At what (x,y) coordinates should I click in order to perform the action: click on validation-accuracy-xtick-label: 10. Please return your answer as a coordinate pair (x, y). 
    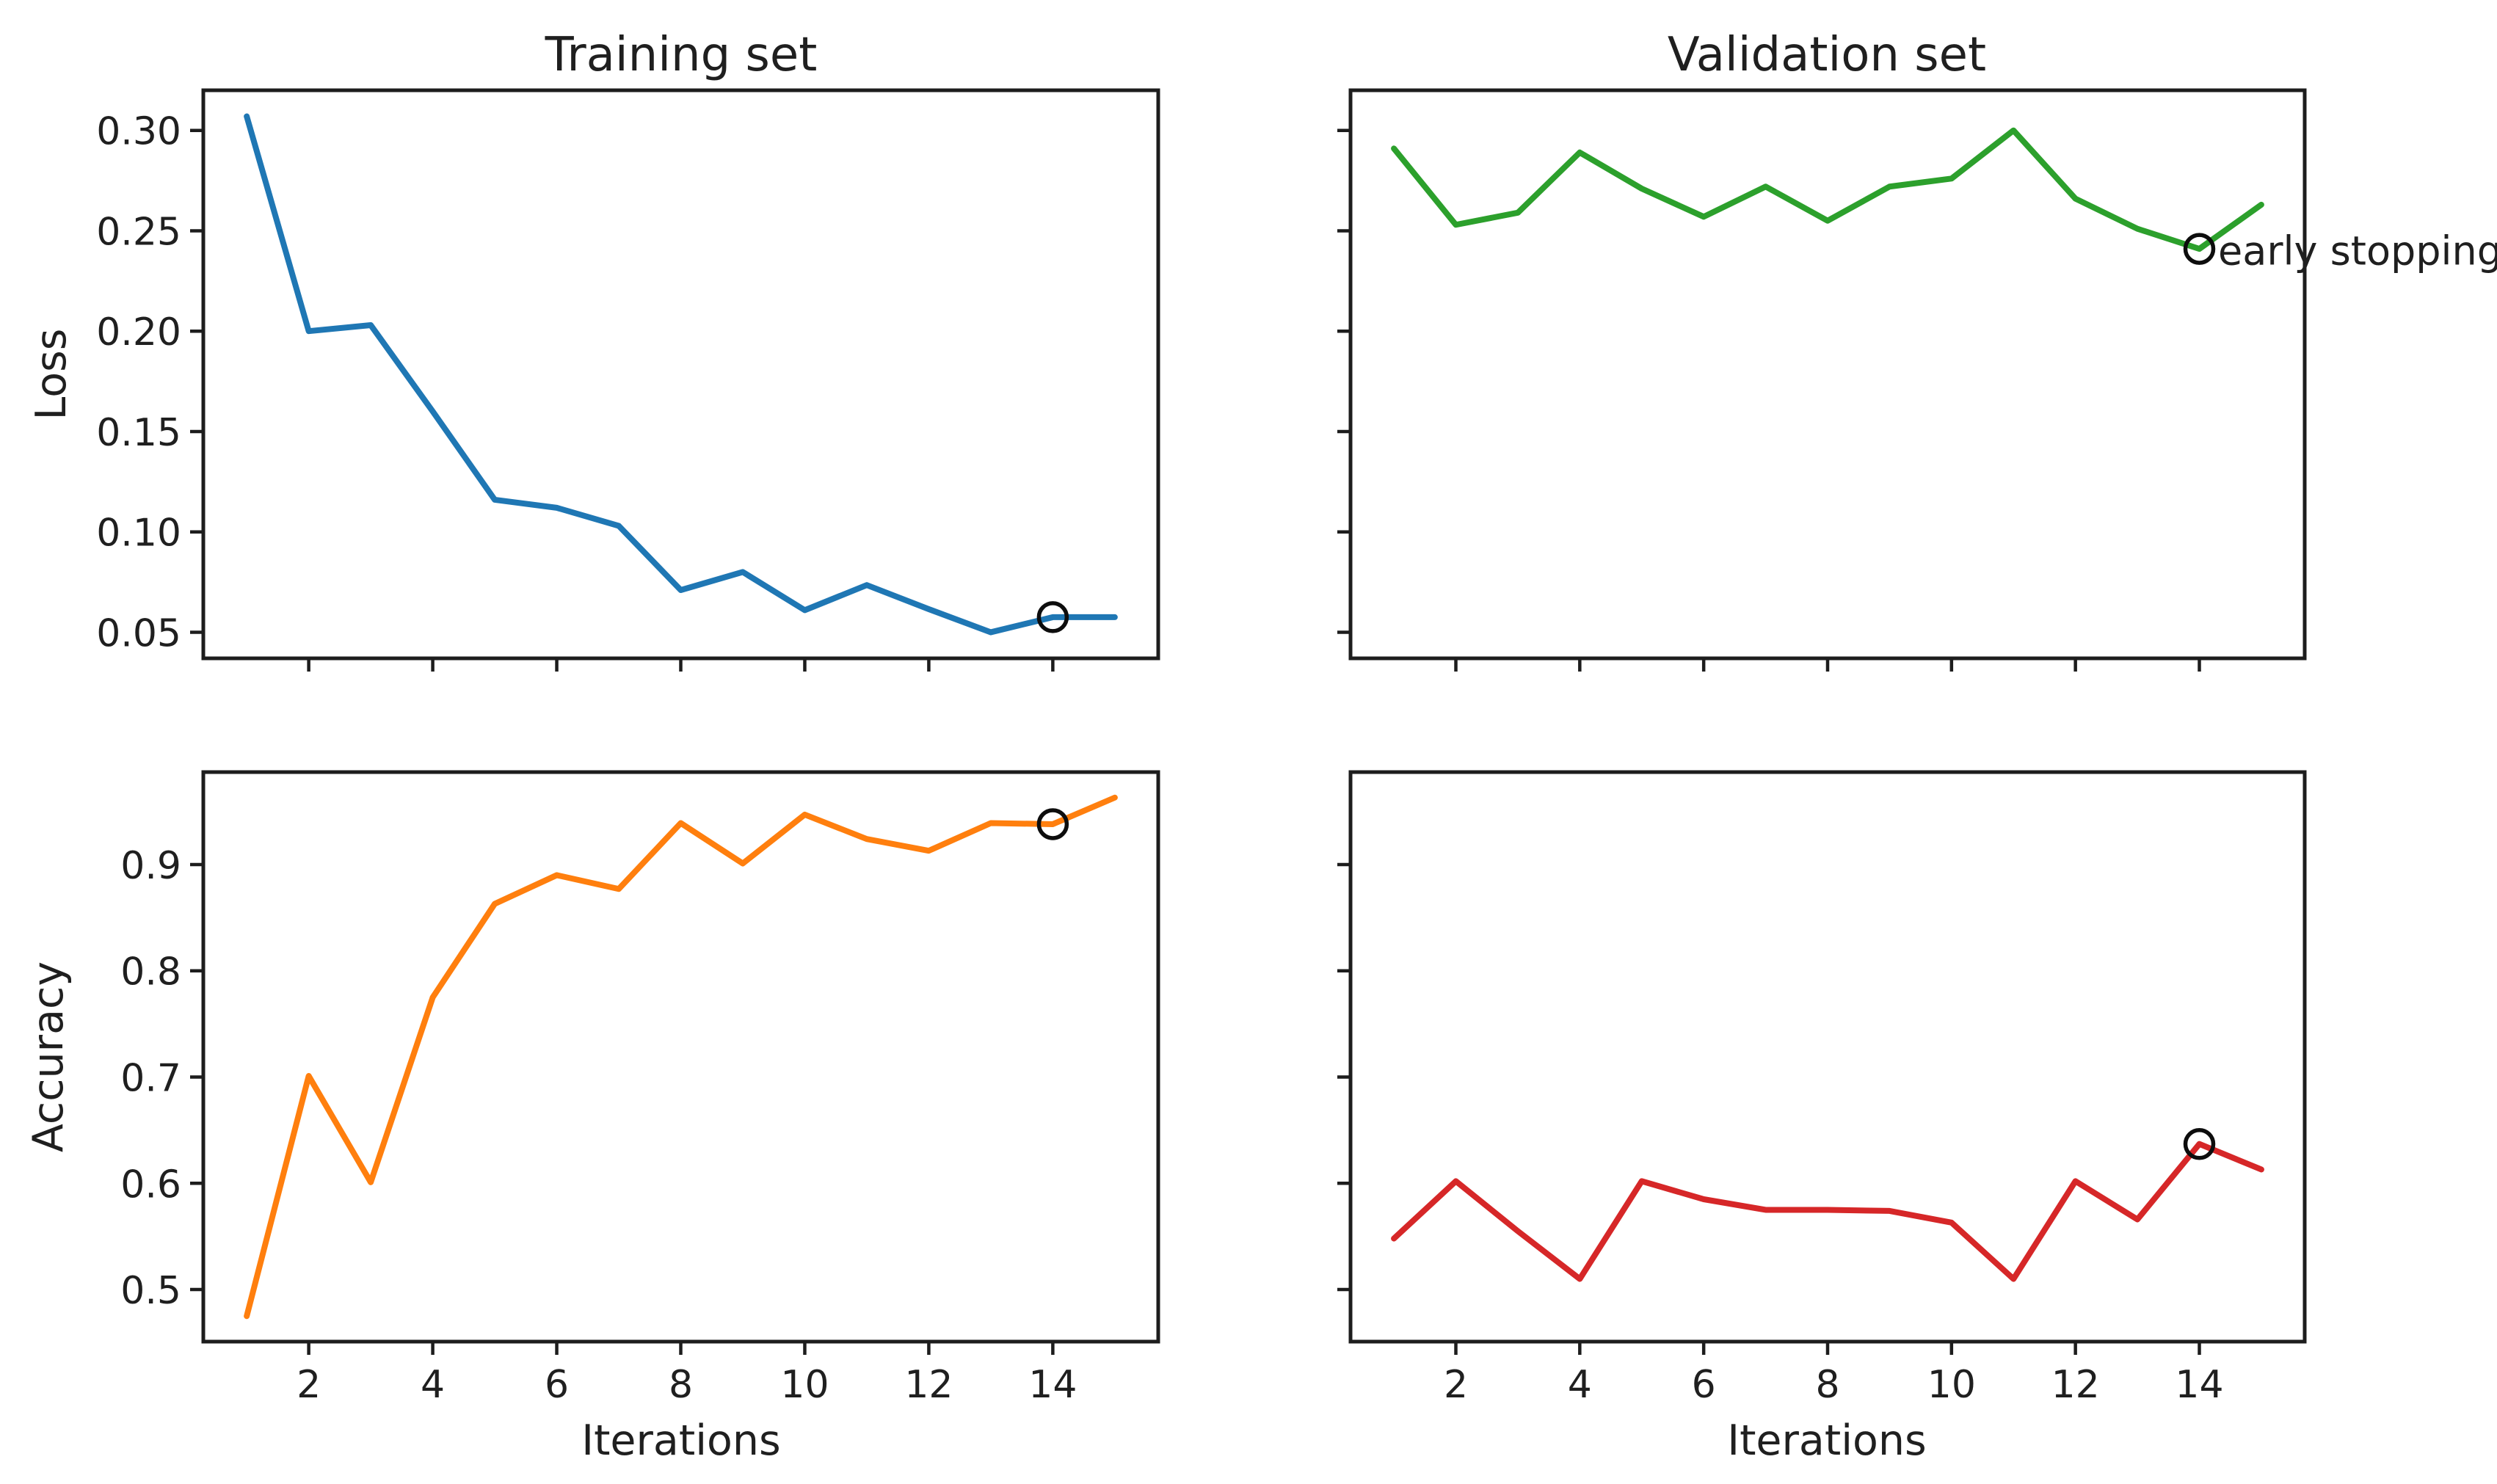
    Looking at the image, I should click on (1951, 1385).